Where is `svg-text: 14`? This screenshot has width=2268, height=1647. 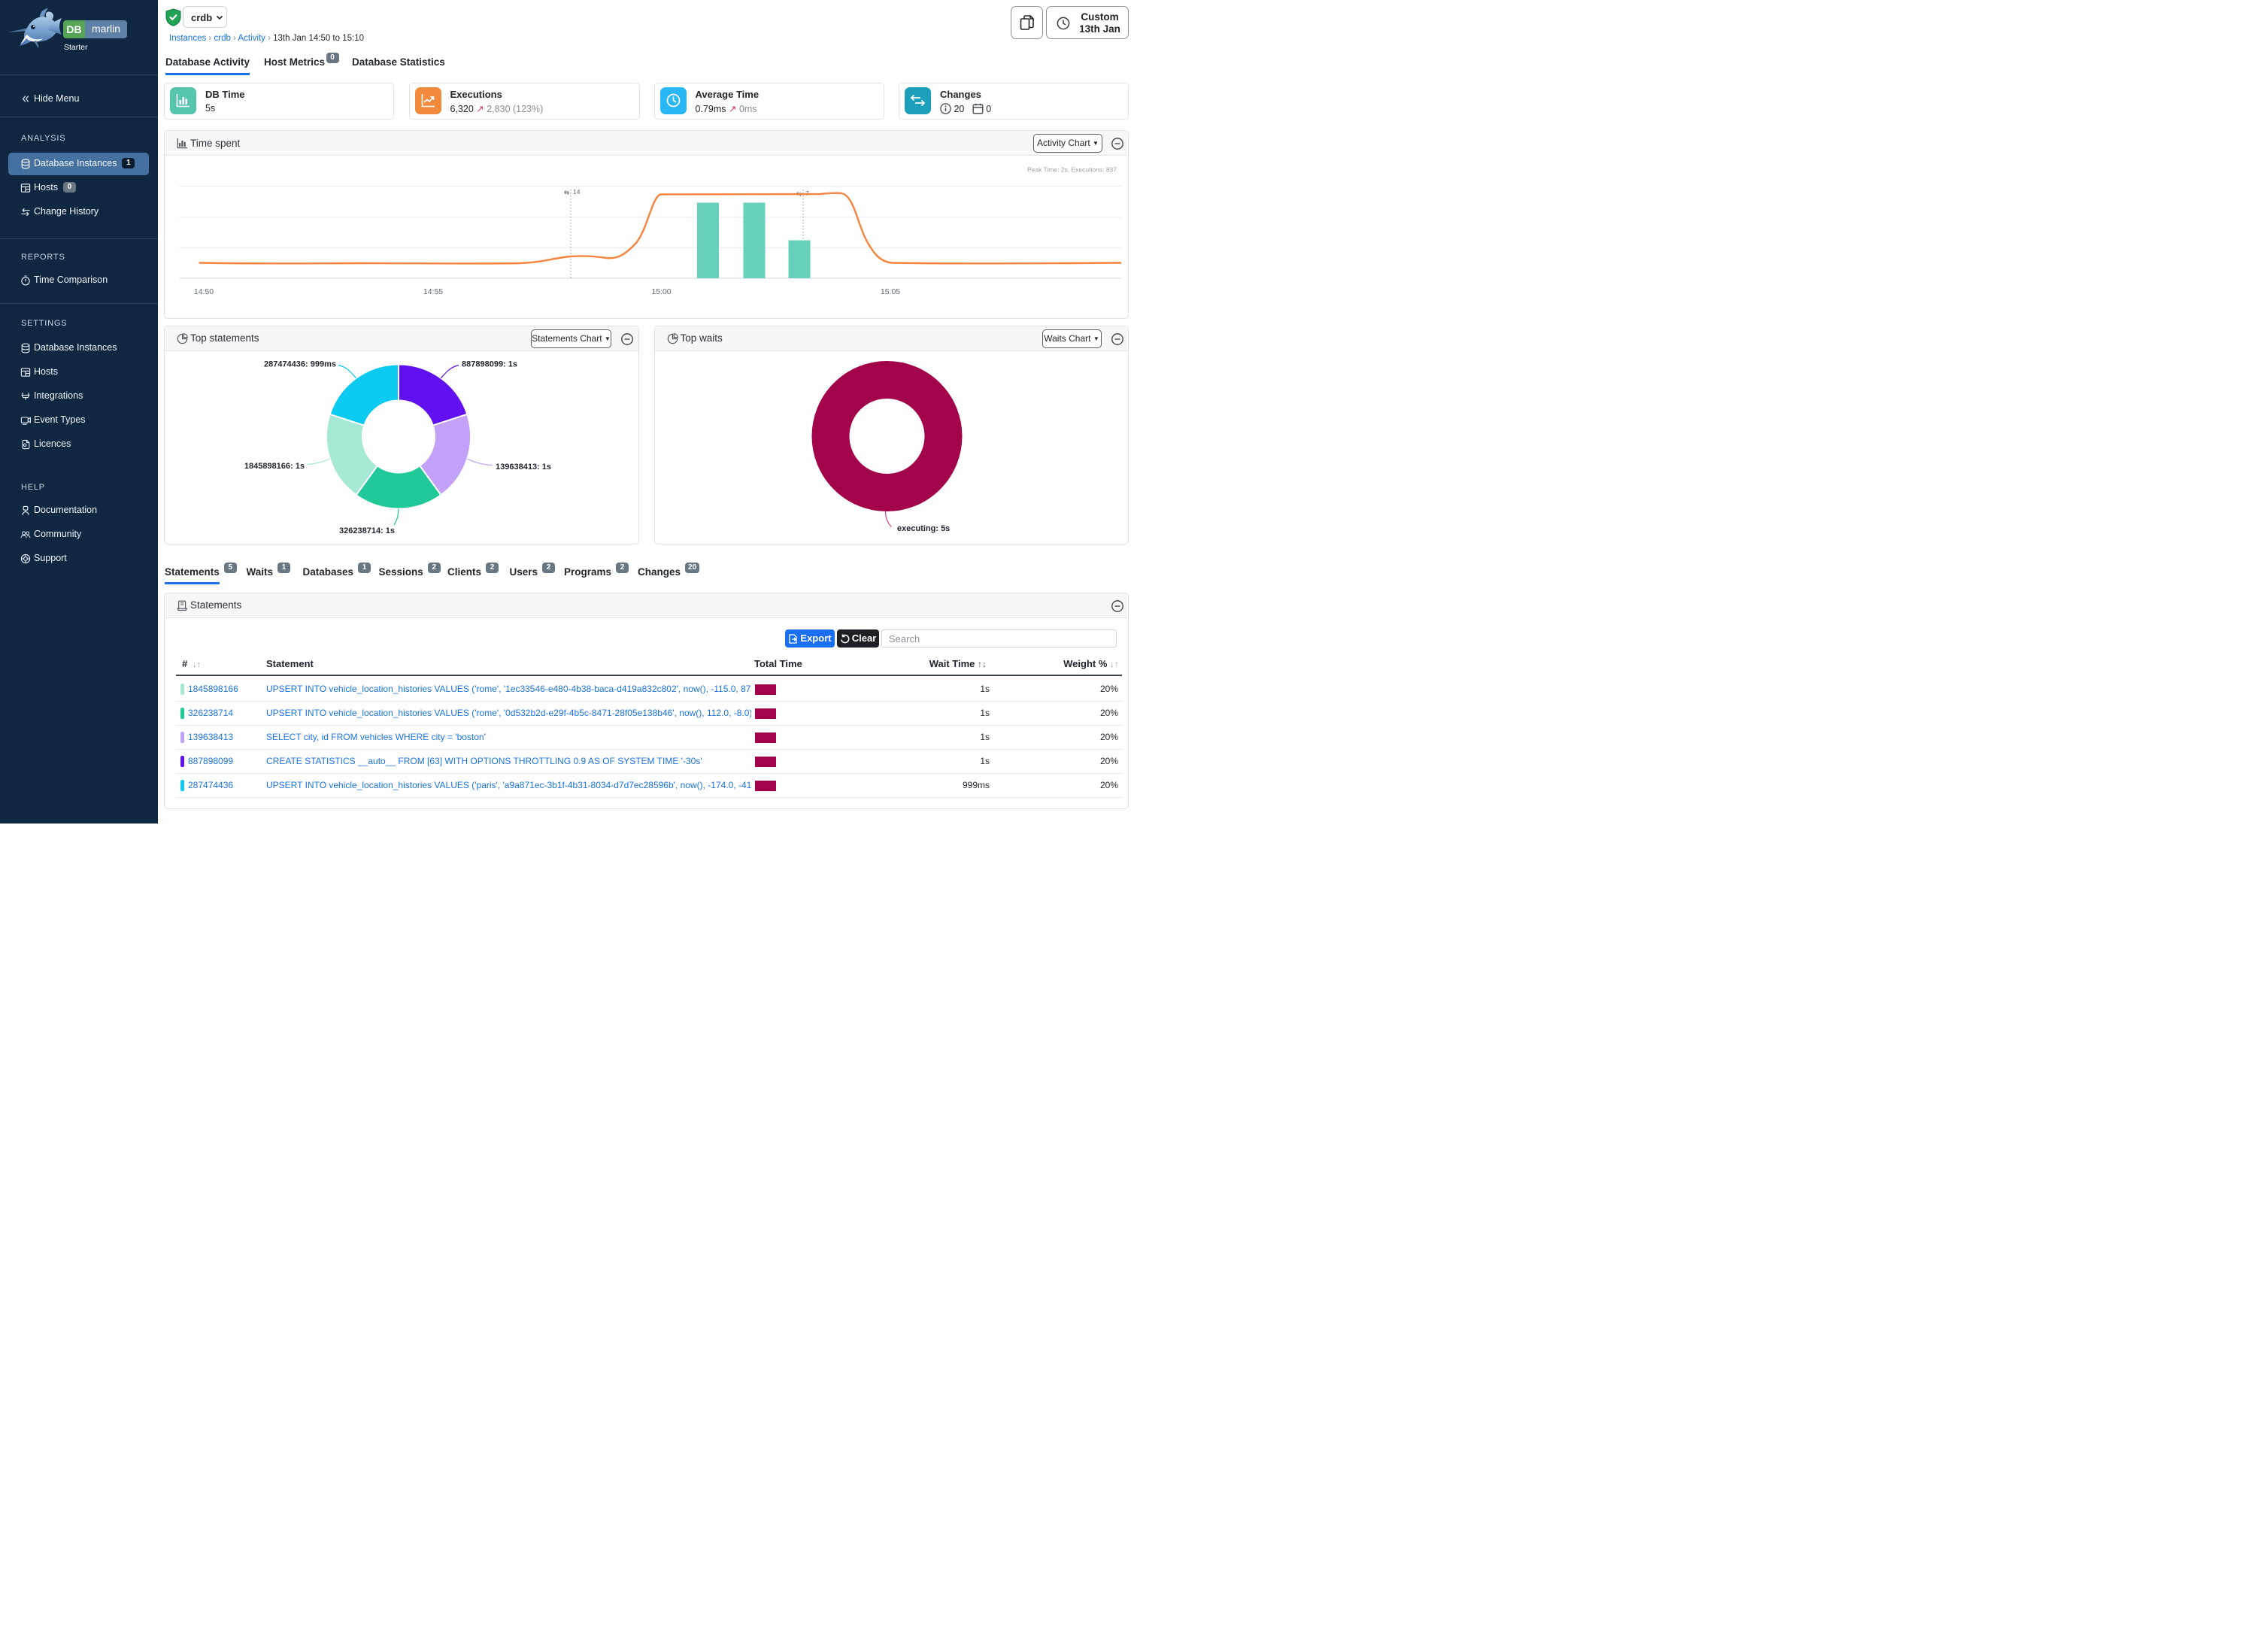
svg-text: 14 is located at coordinates (577, 192).